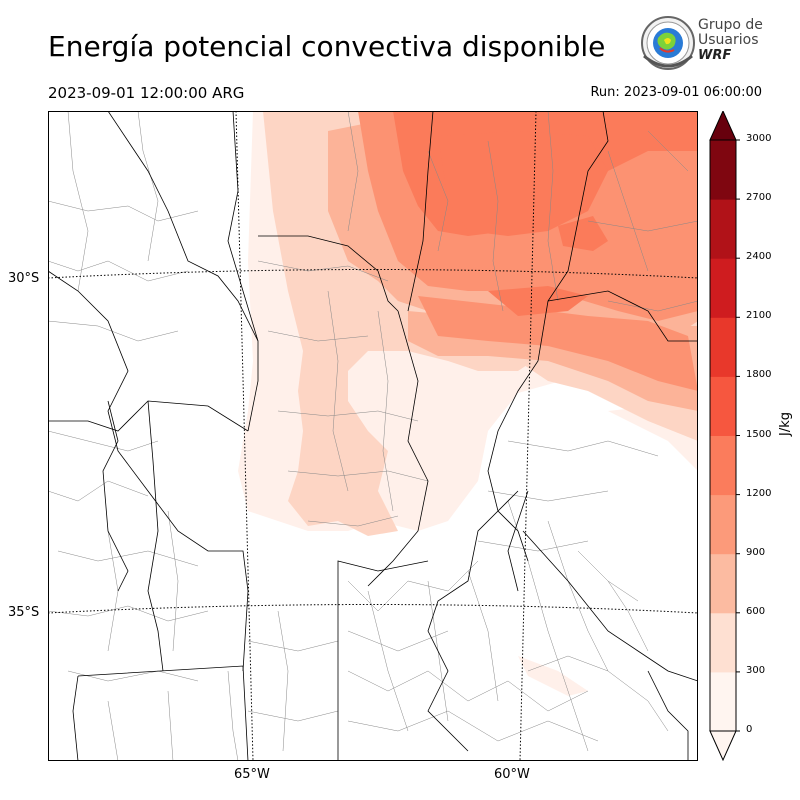 The image size is (800, 800). Describe the element at coordinates (759, 375) in the screenshot. I see `colorbar-tick-label: 1800` at that location.